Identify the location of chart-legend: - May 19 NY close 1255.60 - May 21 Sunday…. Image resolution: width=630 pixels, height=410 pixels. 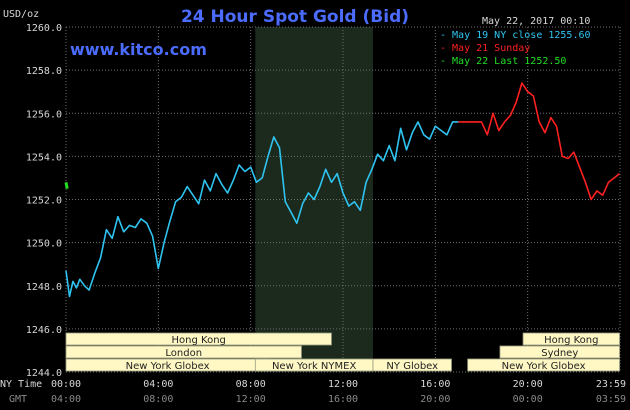
(515, 48).